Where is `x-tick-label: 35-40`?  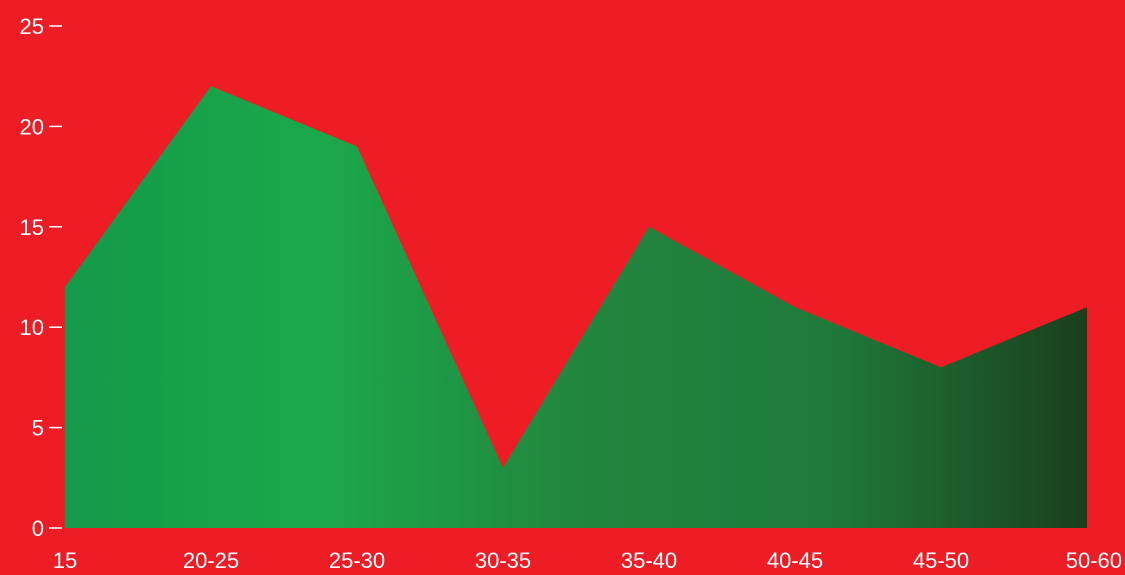 x-tick-label: 35-40 is located at coordinates (649, 560).